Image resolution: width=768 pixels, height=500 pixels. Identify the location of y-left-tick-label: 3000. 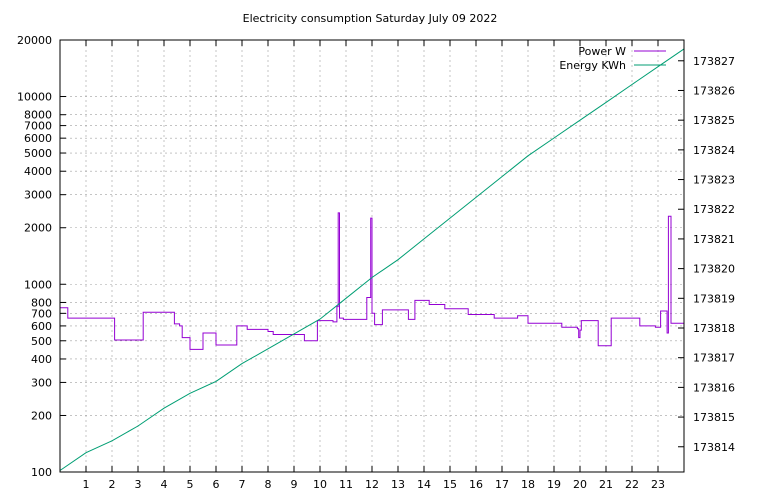
(38, 195).